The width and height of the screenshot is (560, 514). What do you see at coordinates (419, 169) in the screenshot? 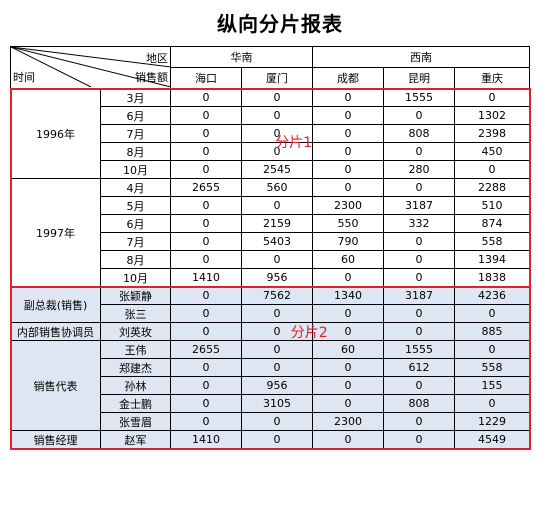
I see `value-cell: 280` at bounding box center [419, 169].